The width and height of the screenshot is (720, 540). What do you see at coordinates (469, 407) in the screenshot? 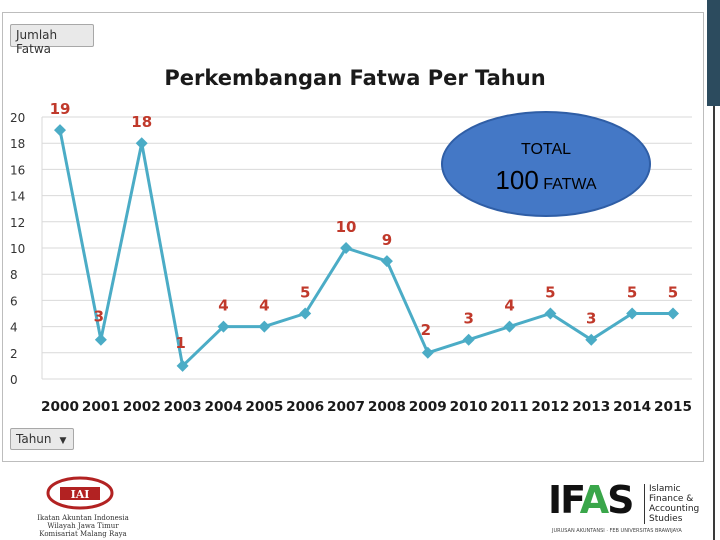
I see `x-tick-label-2010: 2010` at bounding box center [469, 407].